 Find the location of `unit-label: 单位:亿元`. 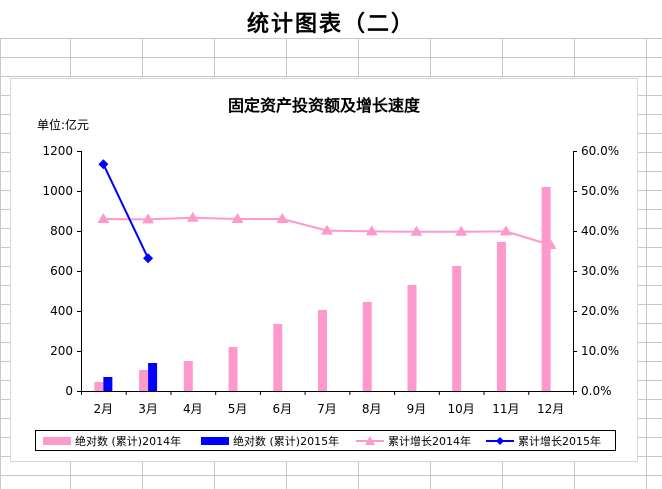

unit-label: 单位:亿元 is located at coordinates (63, 124).